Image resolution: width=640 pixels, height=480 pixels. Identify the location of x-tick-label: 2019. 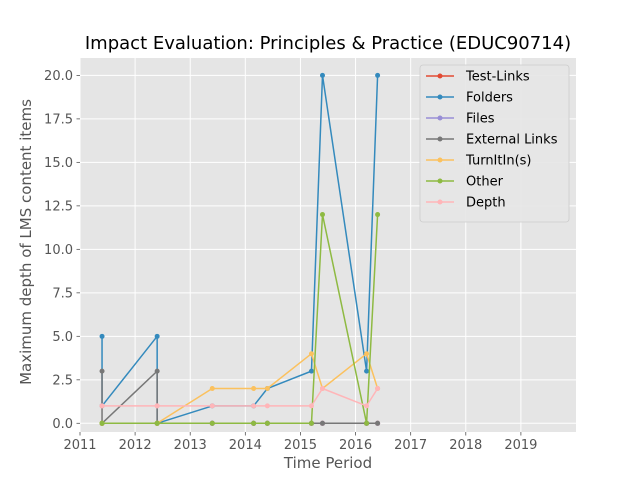
(520, 445).